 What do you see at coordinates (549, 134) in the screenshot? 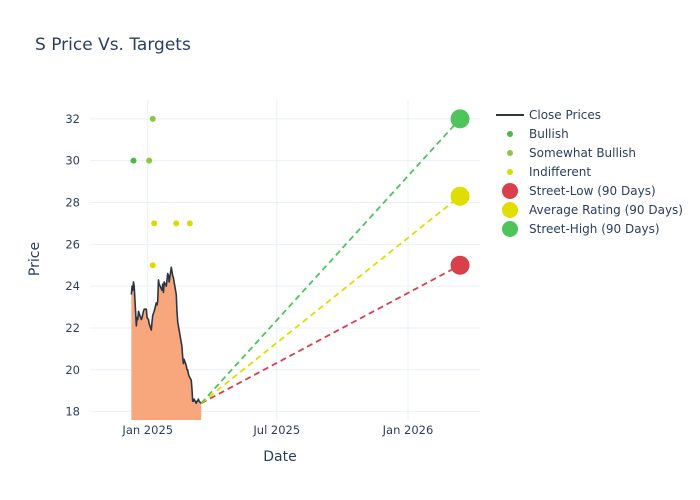
I see `legend-label: Bullish` at bounding box center [549, 134].